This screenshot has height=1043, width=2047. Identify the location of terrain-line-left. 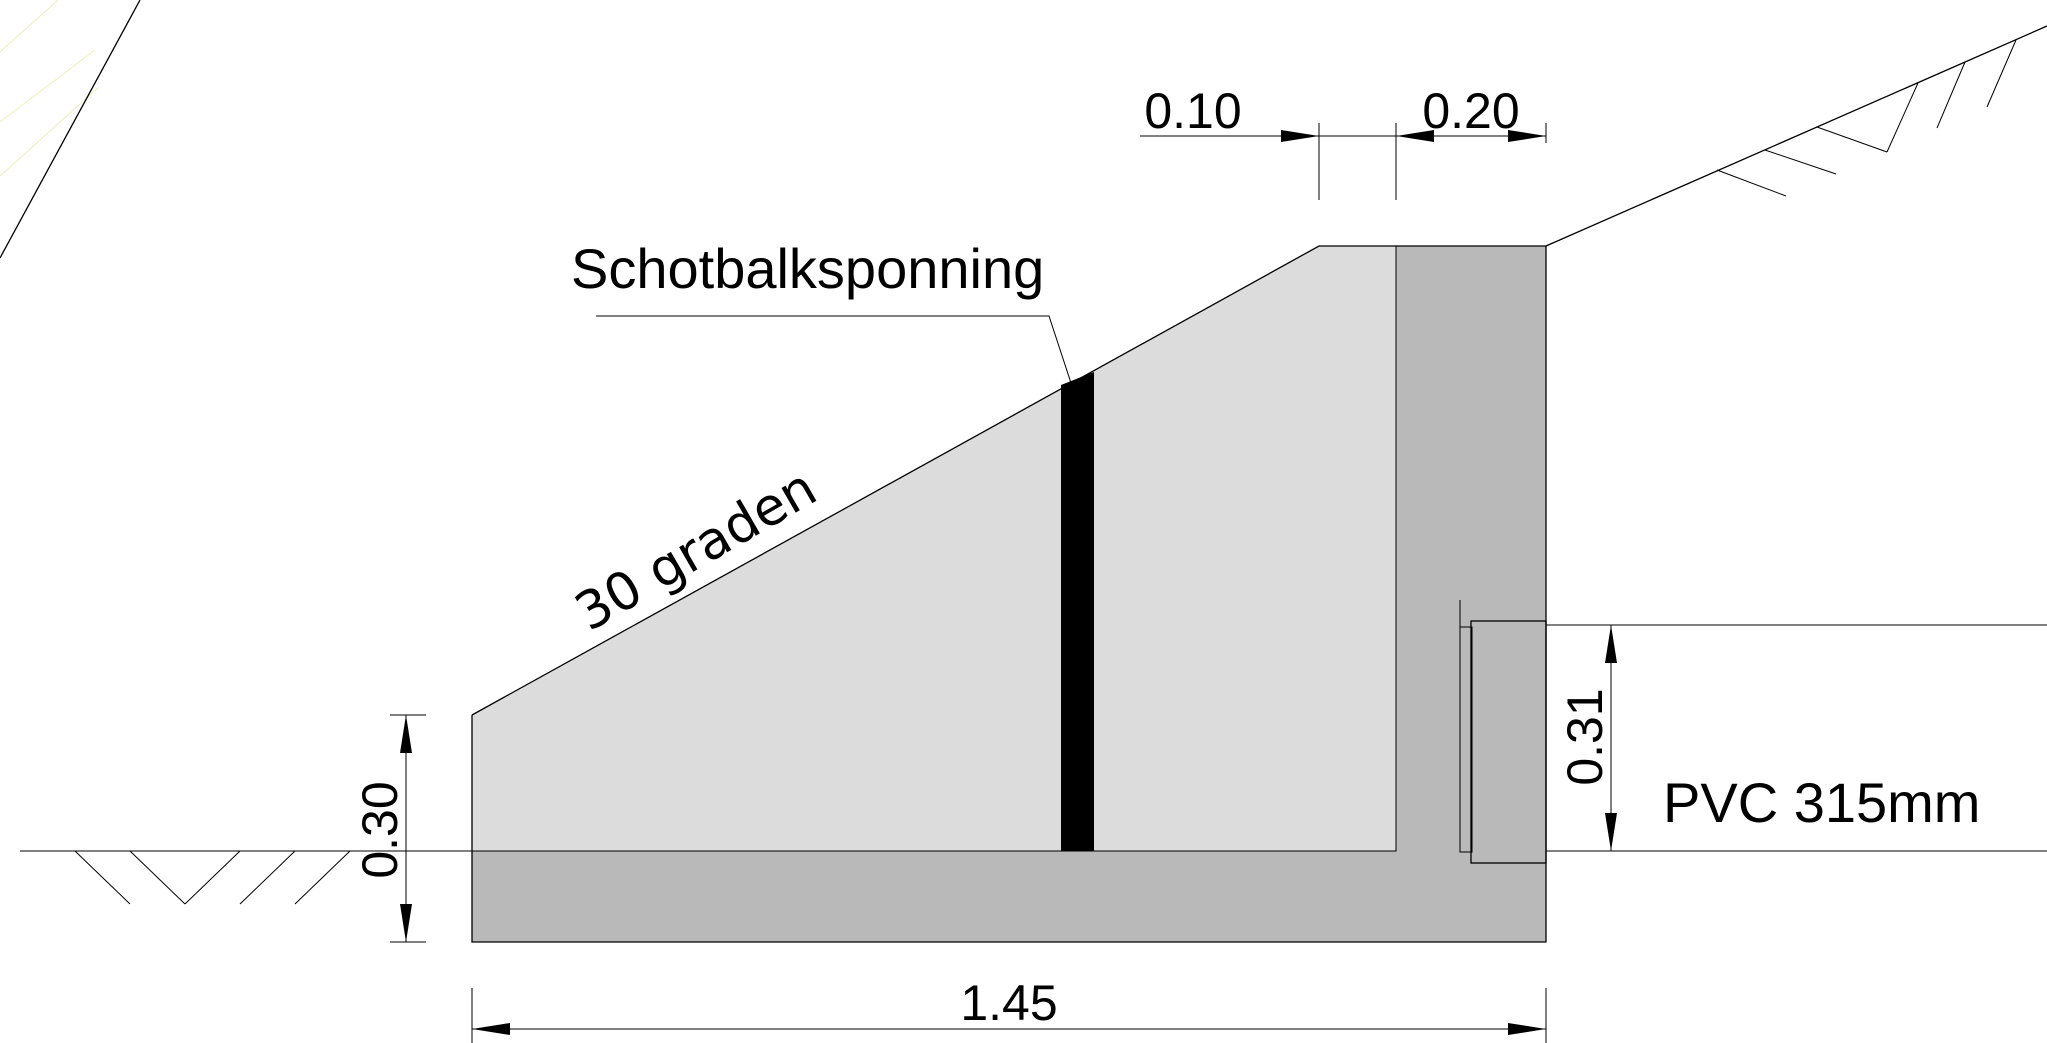
(70, 129).